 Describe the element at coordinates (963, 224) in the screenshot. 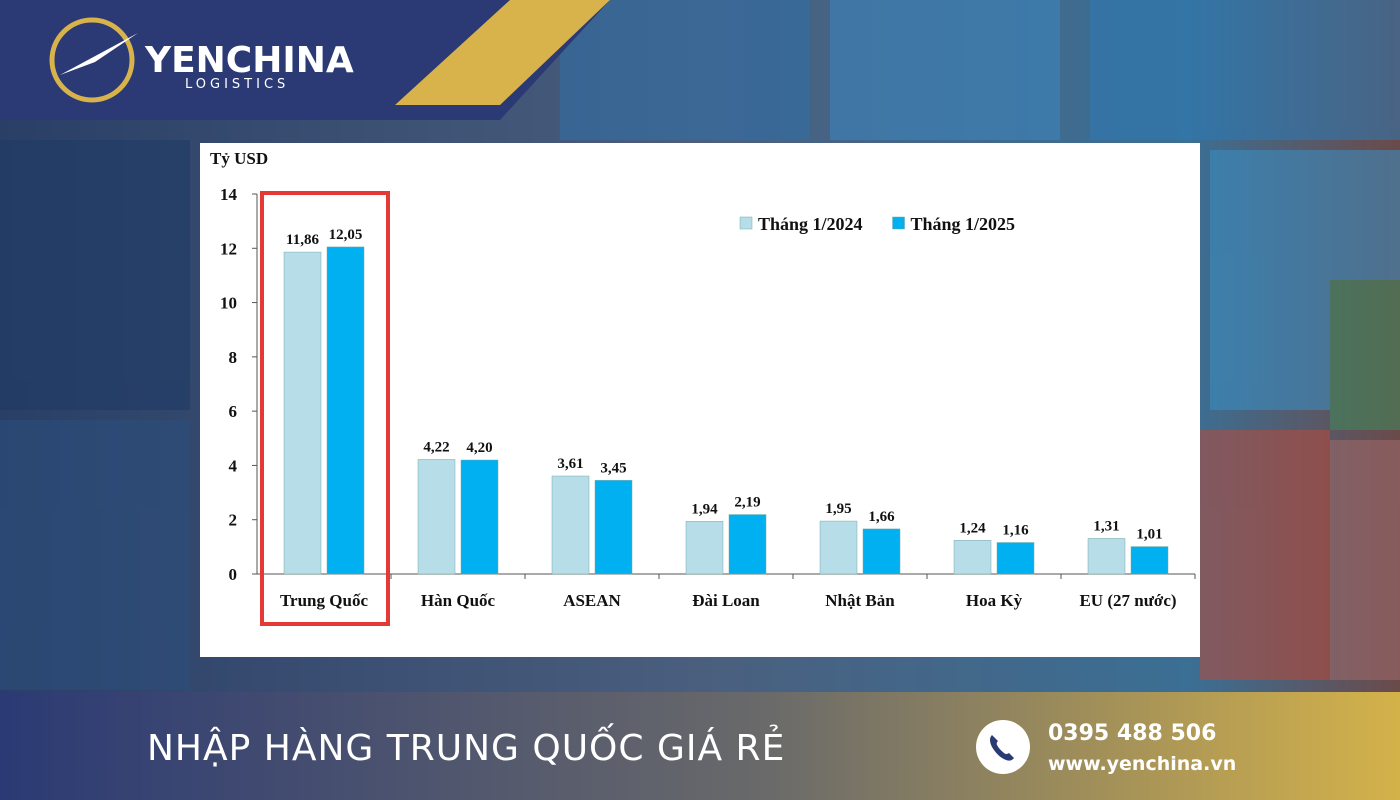

I see `legend-label: Tháng 1/2025` at that location.